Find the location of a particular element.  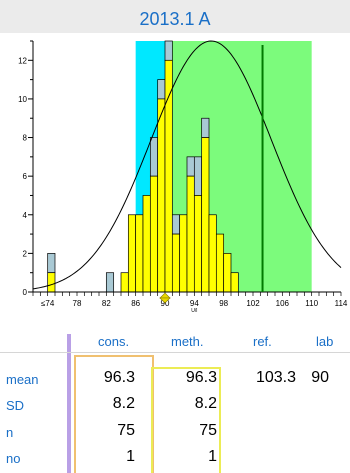

cell-mean-ref: 103.3 is located at coordinates (275, 377).